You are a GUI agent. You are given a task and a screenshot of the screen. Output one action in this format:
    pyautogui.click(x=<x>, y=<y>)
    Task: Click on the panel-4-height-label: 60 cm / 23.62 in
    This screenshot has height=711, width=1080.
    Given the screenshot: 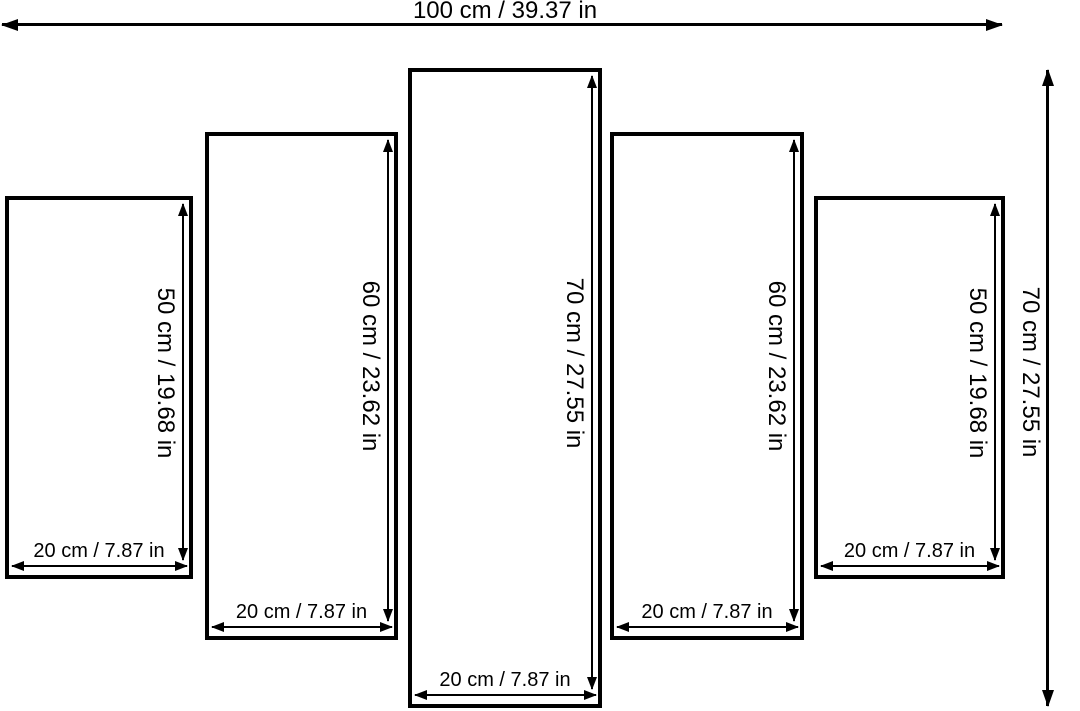 What is the action you would take?
    pyautogui.click(x=776, y=366)
    